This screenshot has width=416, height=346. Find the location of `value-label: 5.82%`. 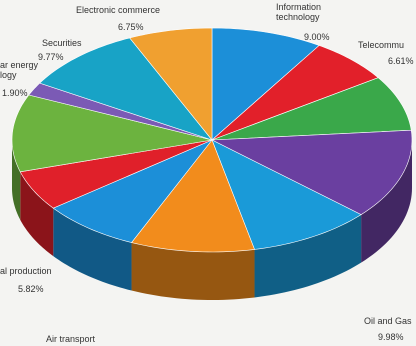

value-label: 5.82% is located at coordinates (31, 289).